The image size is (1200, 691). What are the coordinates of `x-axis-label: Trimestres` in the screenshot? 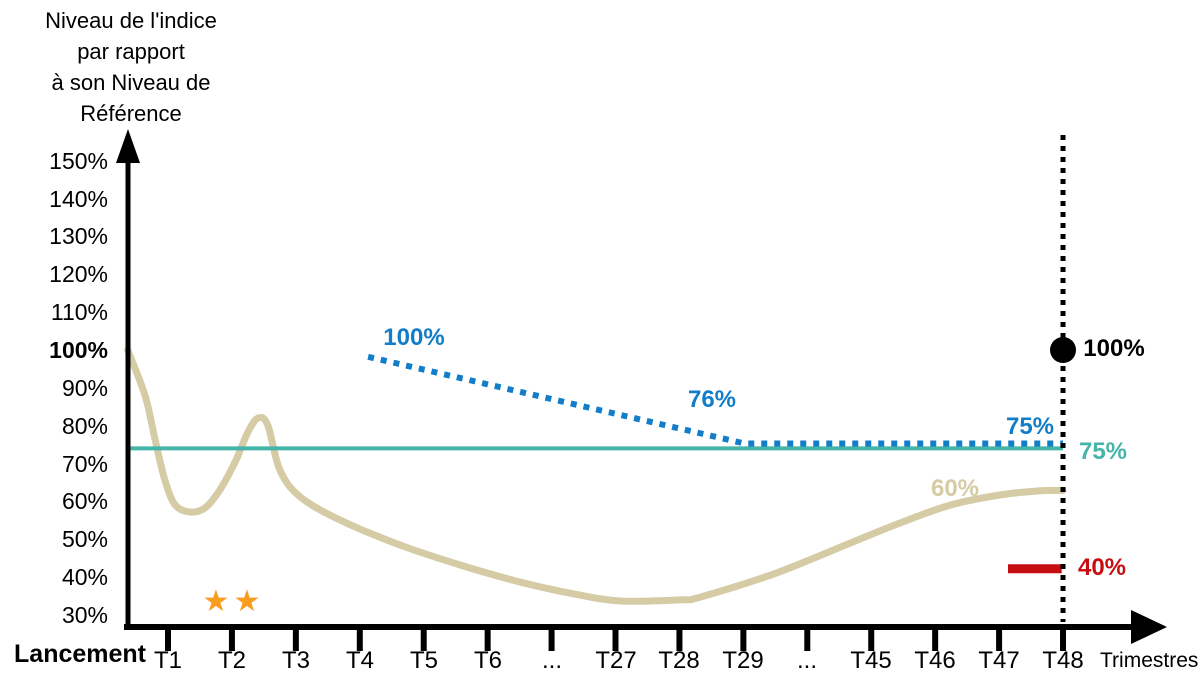 It's located at (1149, 660).